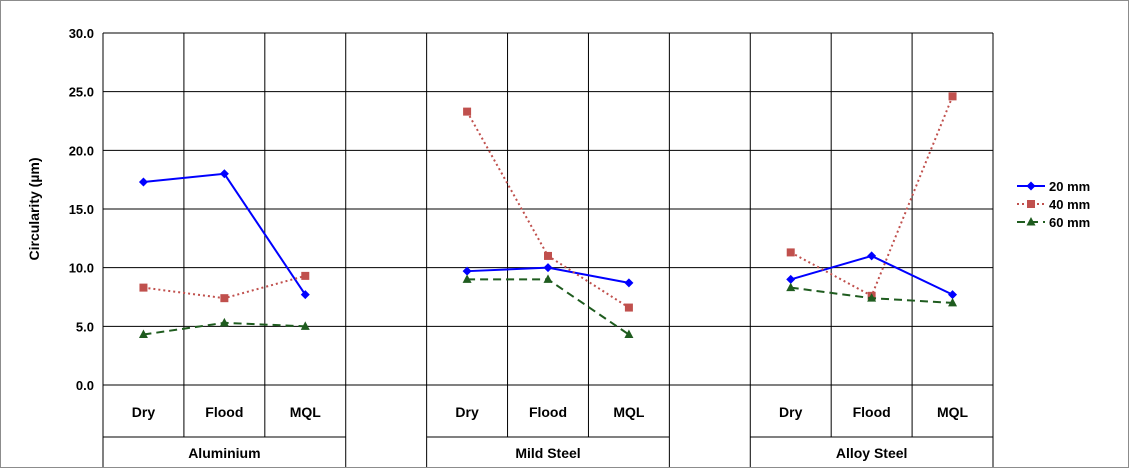  I want to click on y-tick-label: 30.0, so click(81, 33).